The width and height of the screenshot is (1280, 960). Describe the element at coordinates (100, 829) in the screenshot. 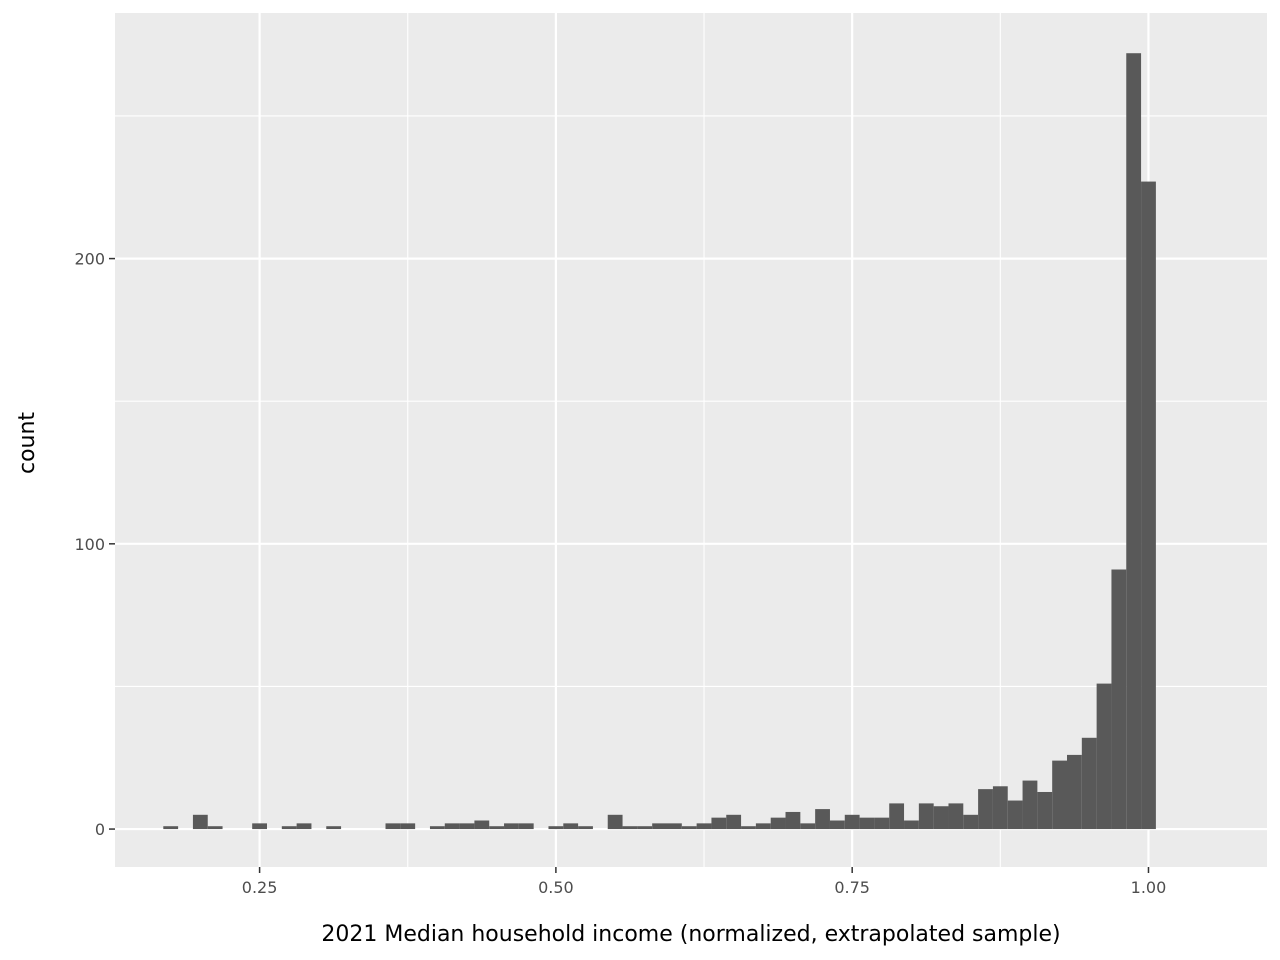

I see `y-tick-label: 0` at that location.